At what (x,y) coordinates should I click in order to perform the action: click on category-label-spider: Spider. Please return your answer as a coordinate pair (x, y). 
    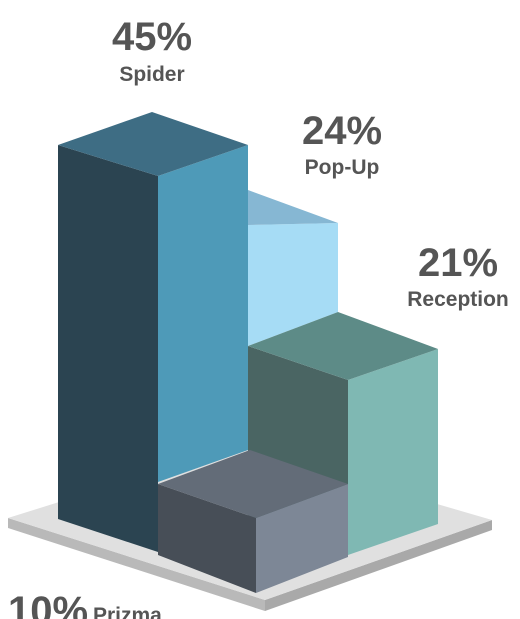
    Looking at the image, I should click on (151, 74).